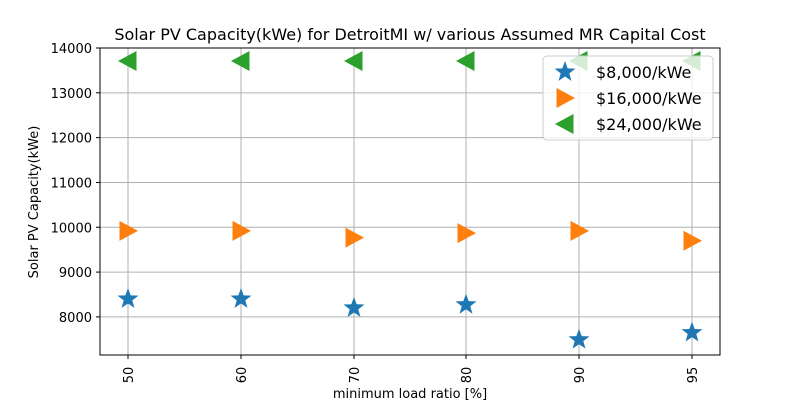  Describe the element at coordinates (649, 98) in the screenshot. I see `legend-label-1: $16,000/kWe` at that location.